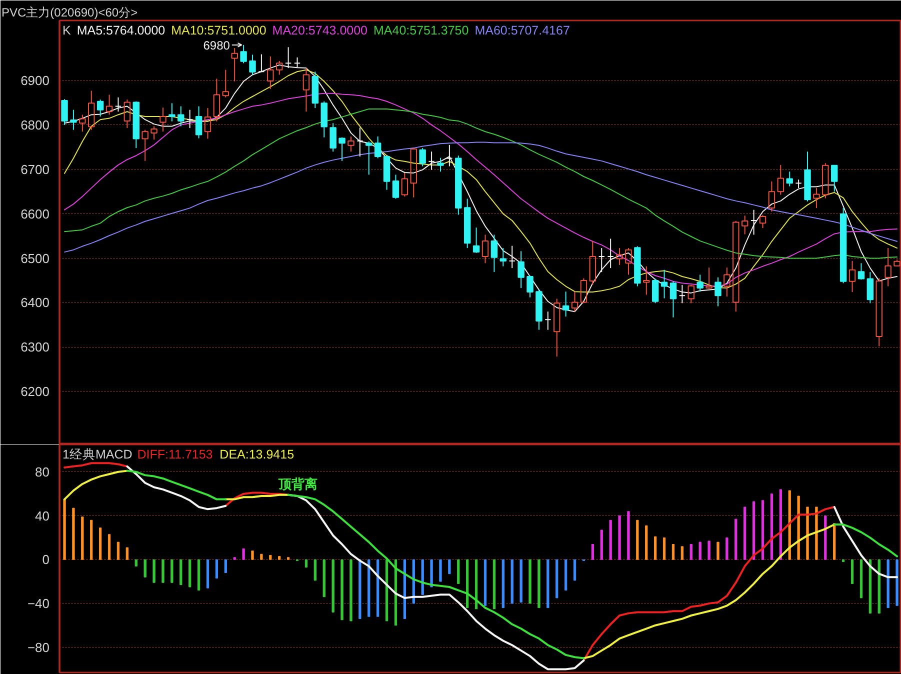  I want to click on annotation: 顶背离, so click(297, 484).